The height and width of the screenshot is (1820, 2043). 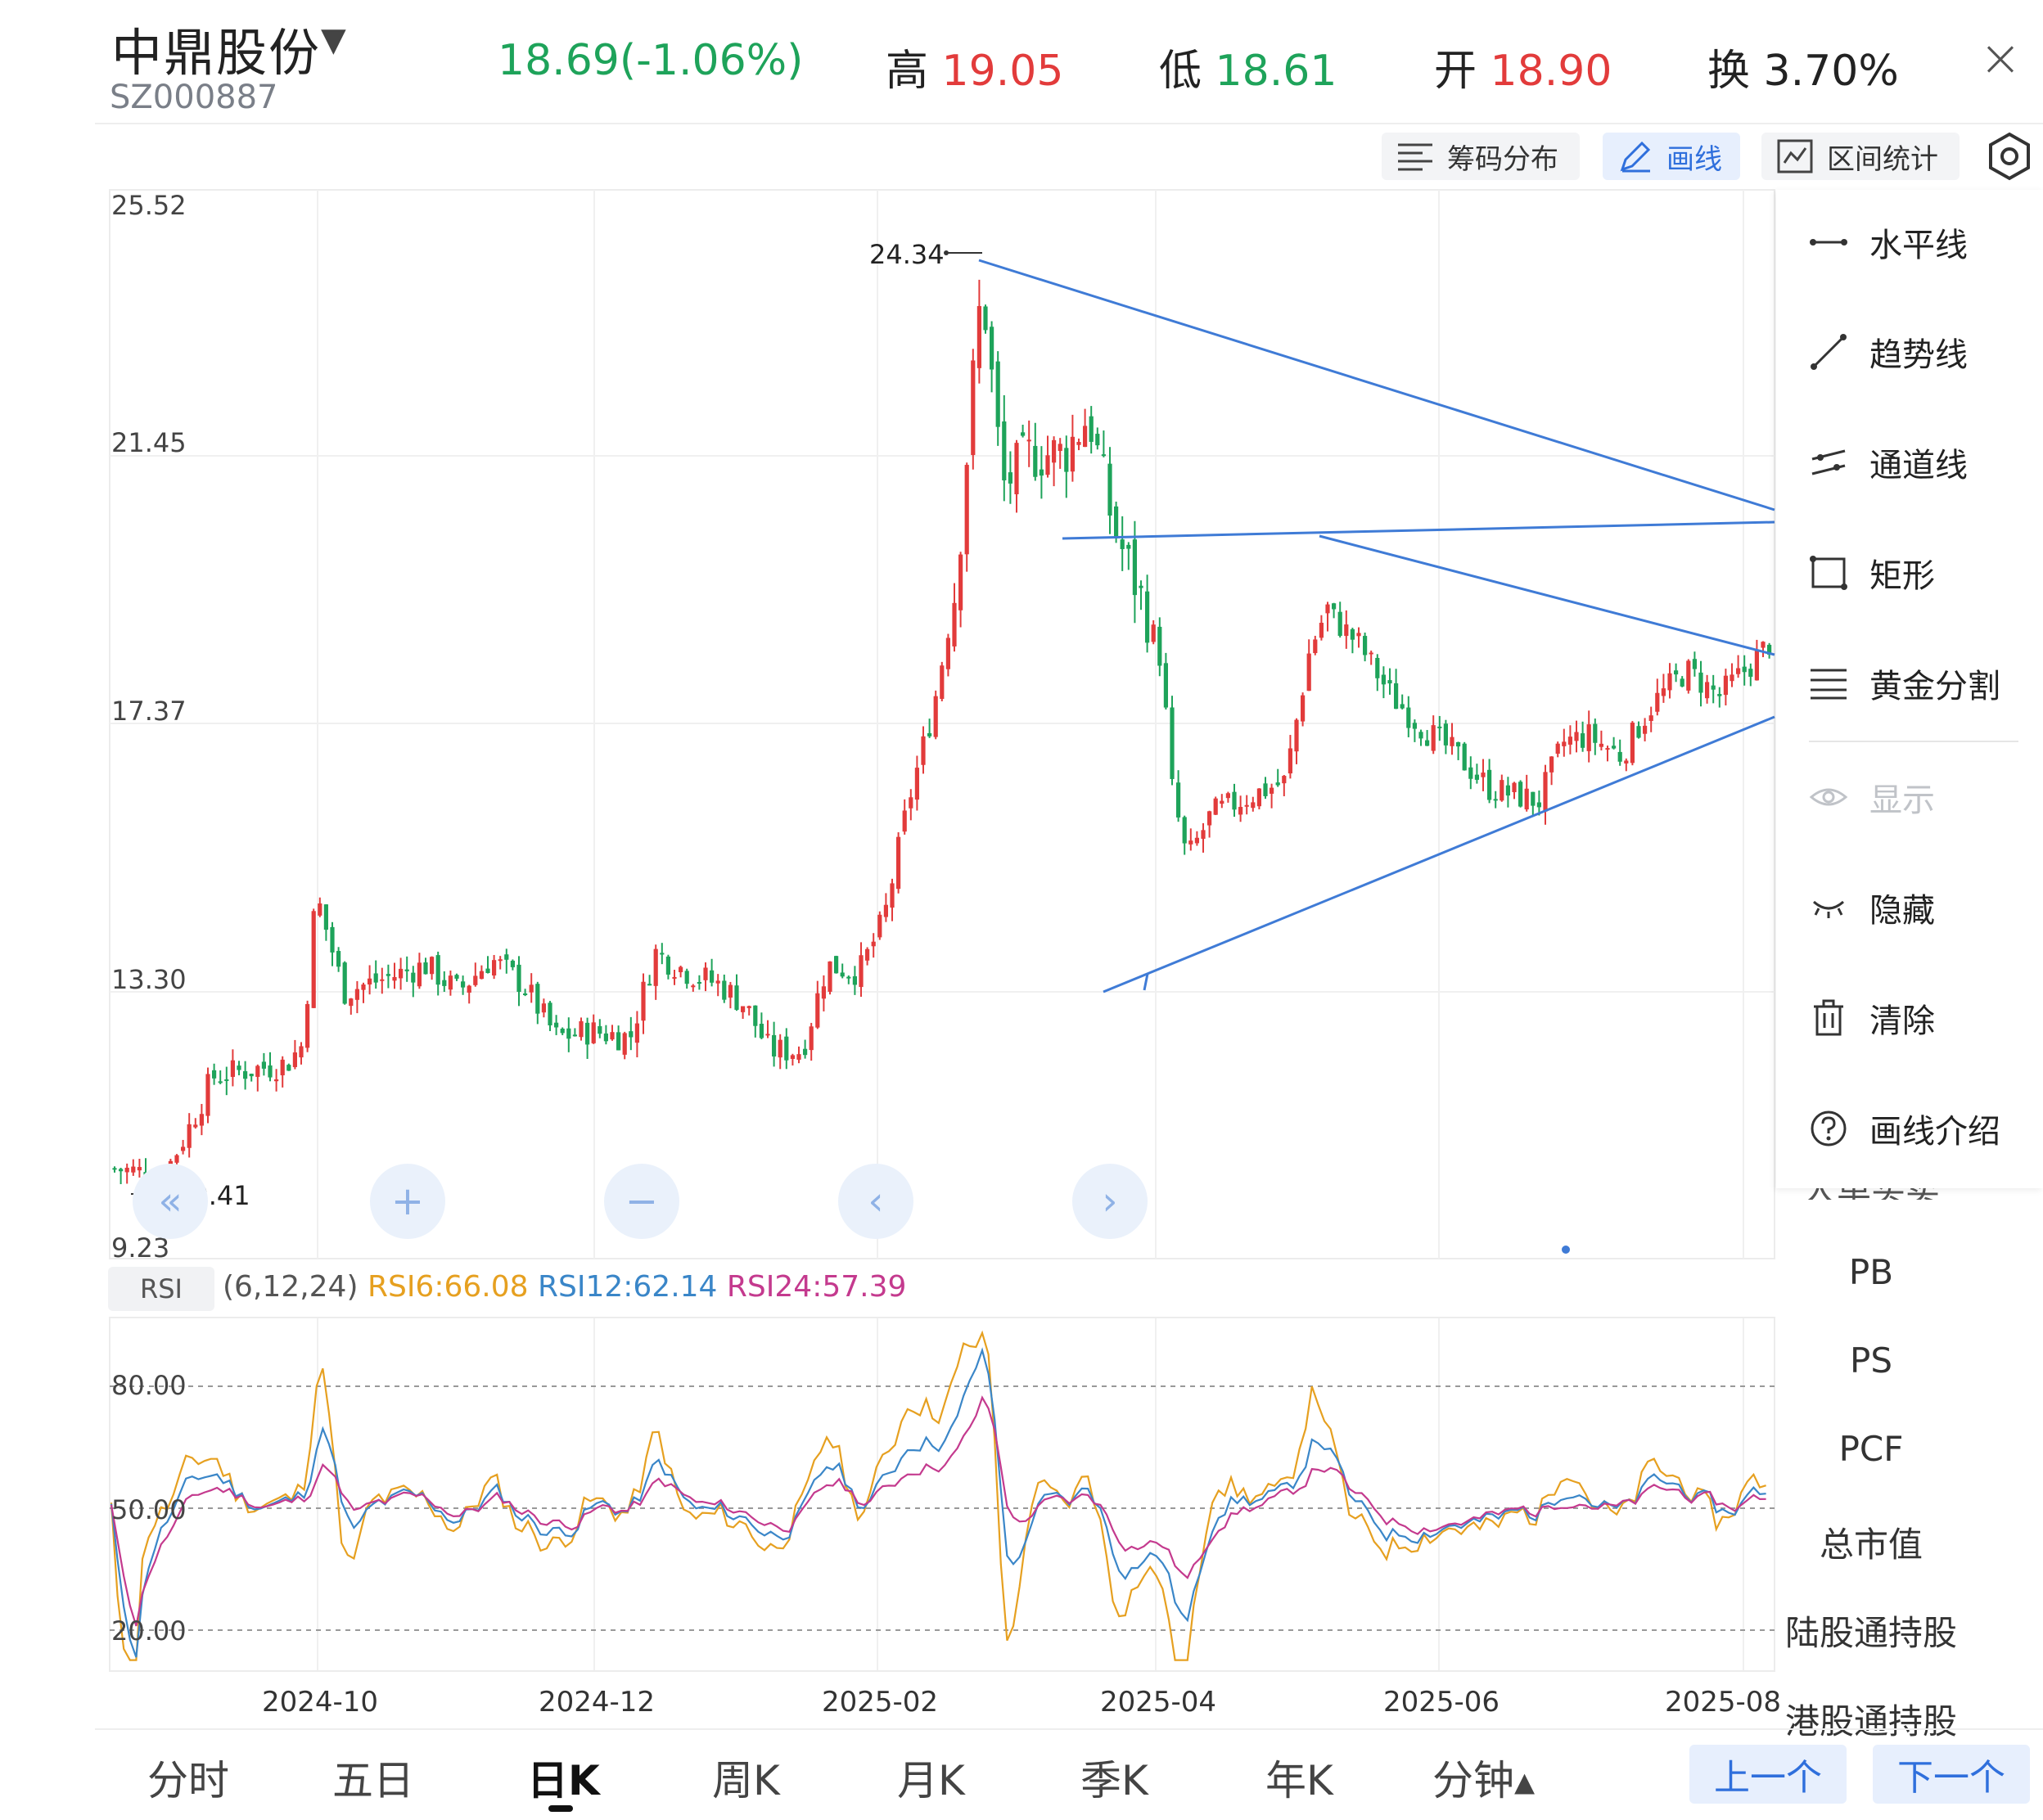 I want to click on menu-horizontal-line: 水平线, so click(x=1888, y=243).